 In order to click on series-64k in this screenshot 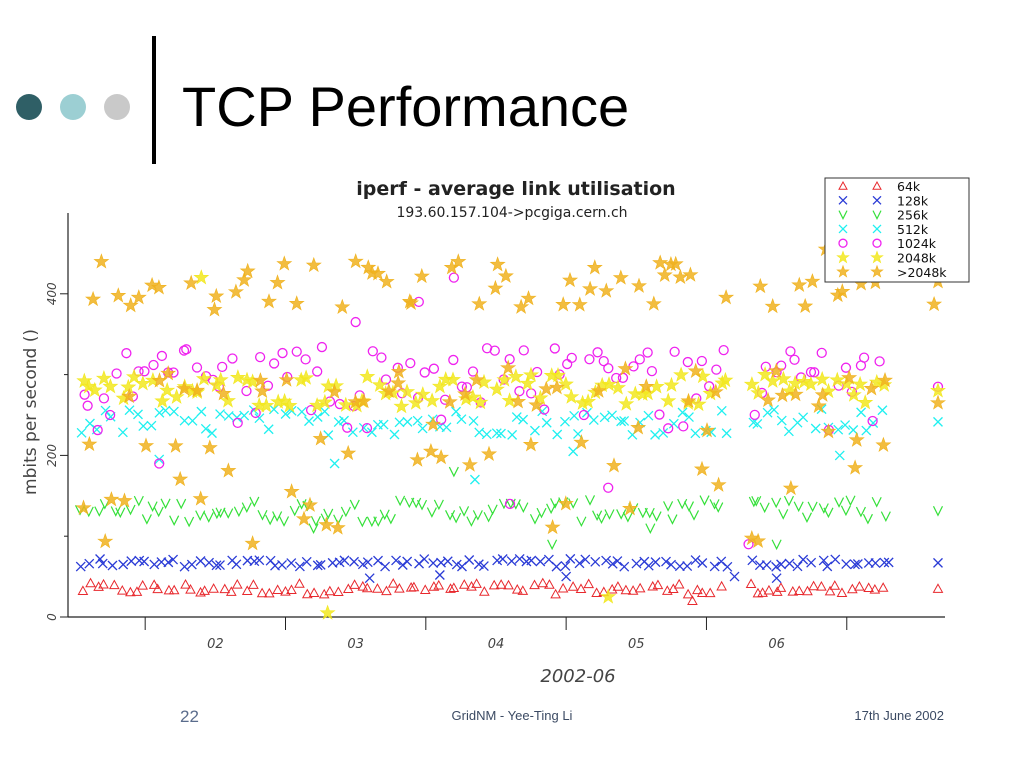, I will do `click(510, 591)`.